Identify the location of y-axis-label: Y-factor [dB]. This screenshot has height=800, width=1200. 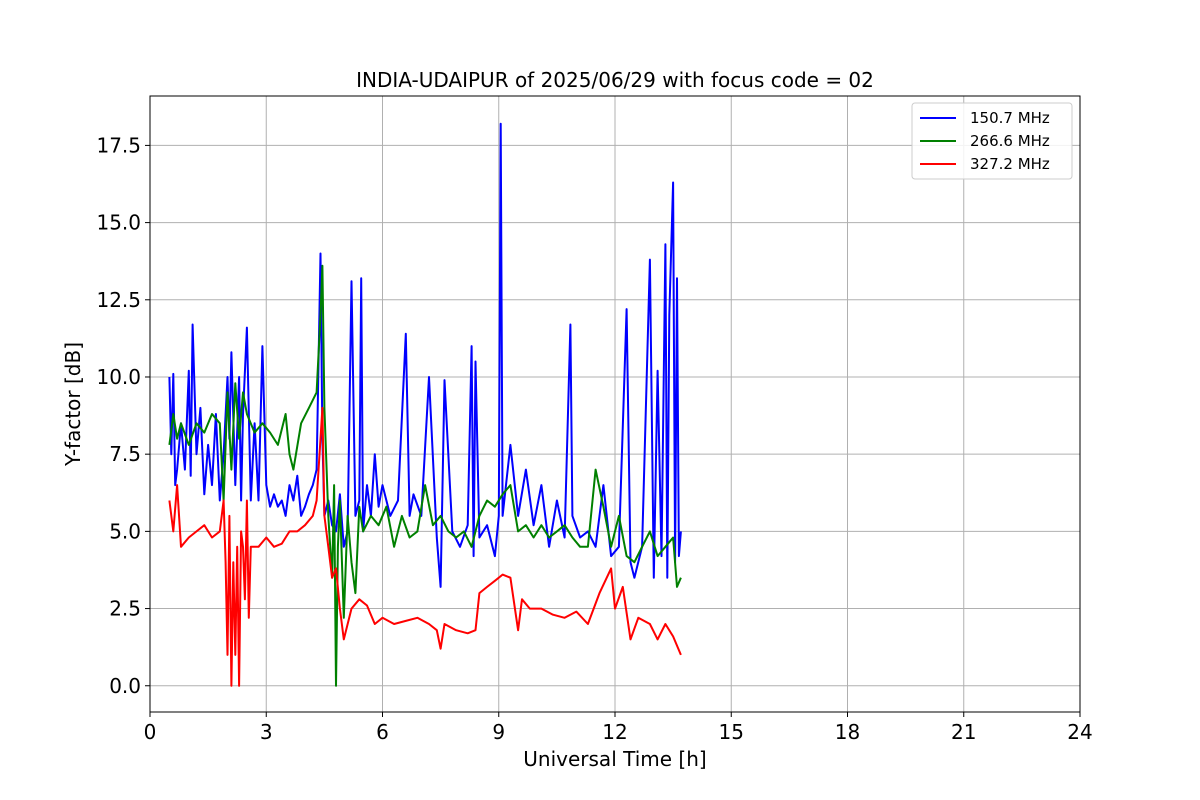
(73, 404).